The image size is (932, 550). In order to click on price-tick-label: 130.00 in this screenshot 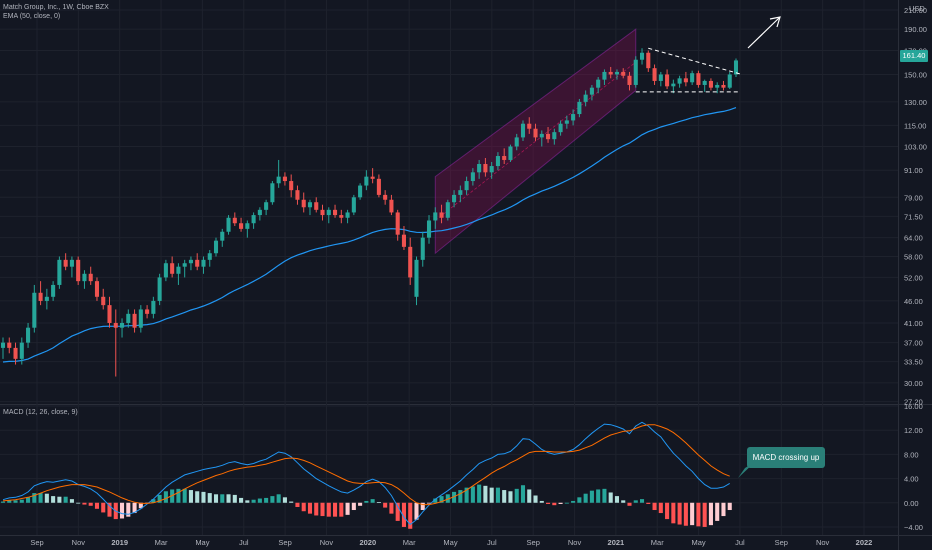, I will do `click(915, 102)`.